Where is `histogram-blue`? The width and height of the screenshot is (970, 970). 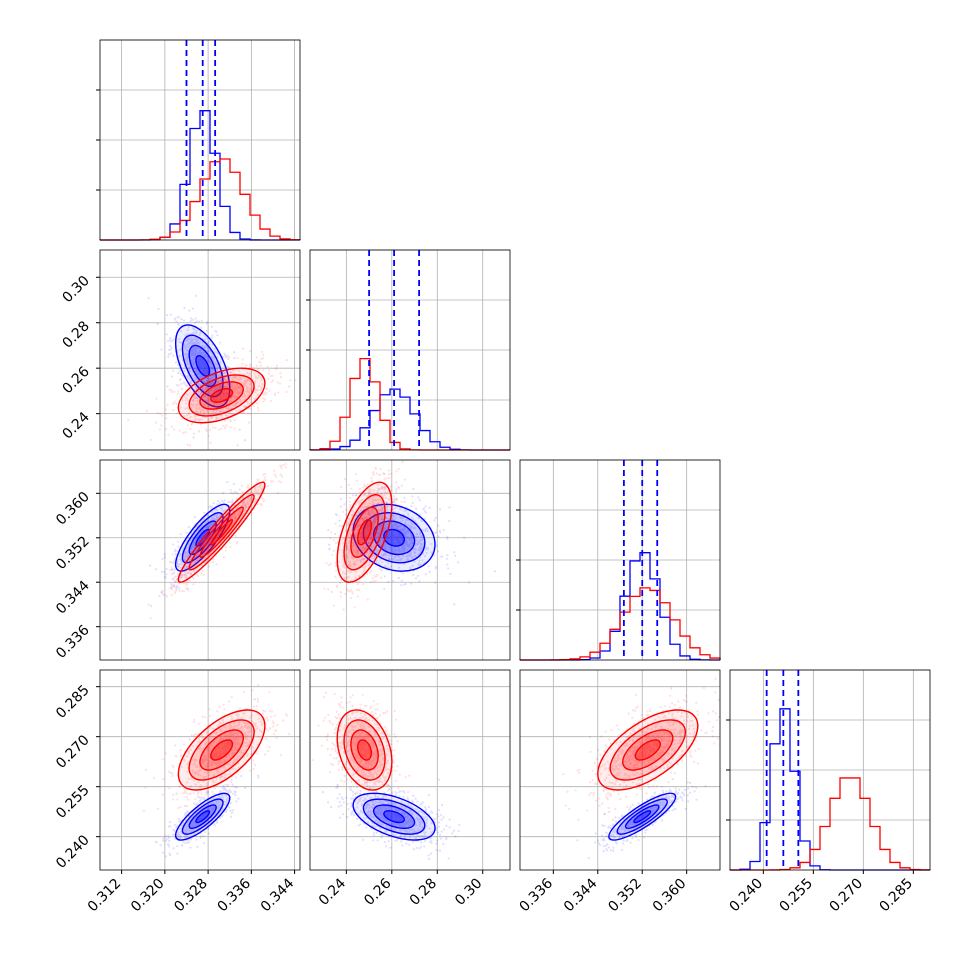 histogram-blue is located at coordinates (829, 789).